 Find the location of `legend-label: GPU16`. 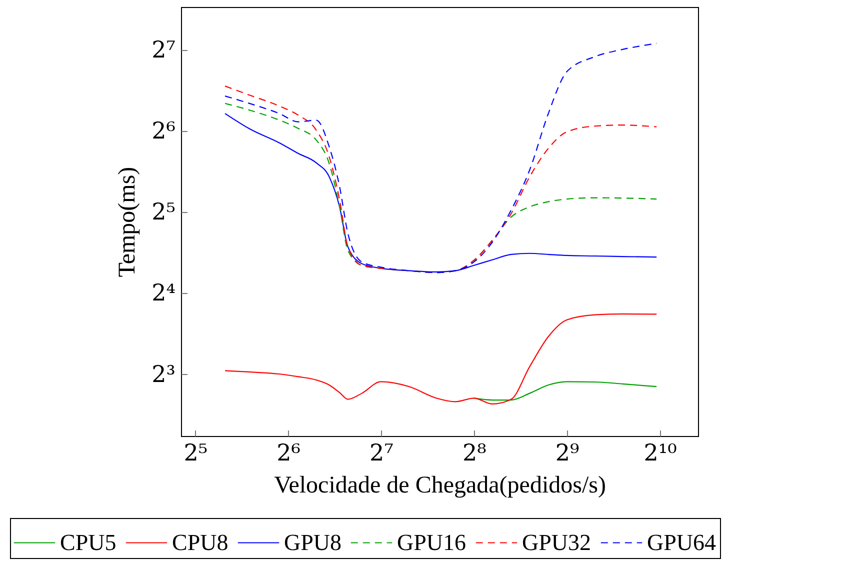

legend-label: GPU16 is located at coordinates (431, 542).